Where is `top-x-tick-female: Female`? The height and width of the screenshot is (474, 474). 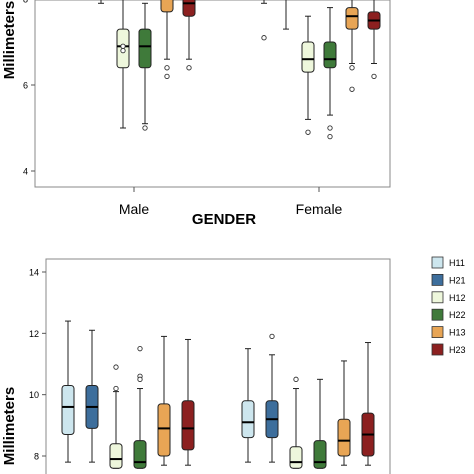
top-x-tick-female: Female is located at coordinates (319, 209).